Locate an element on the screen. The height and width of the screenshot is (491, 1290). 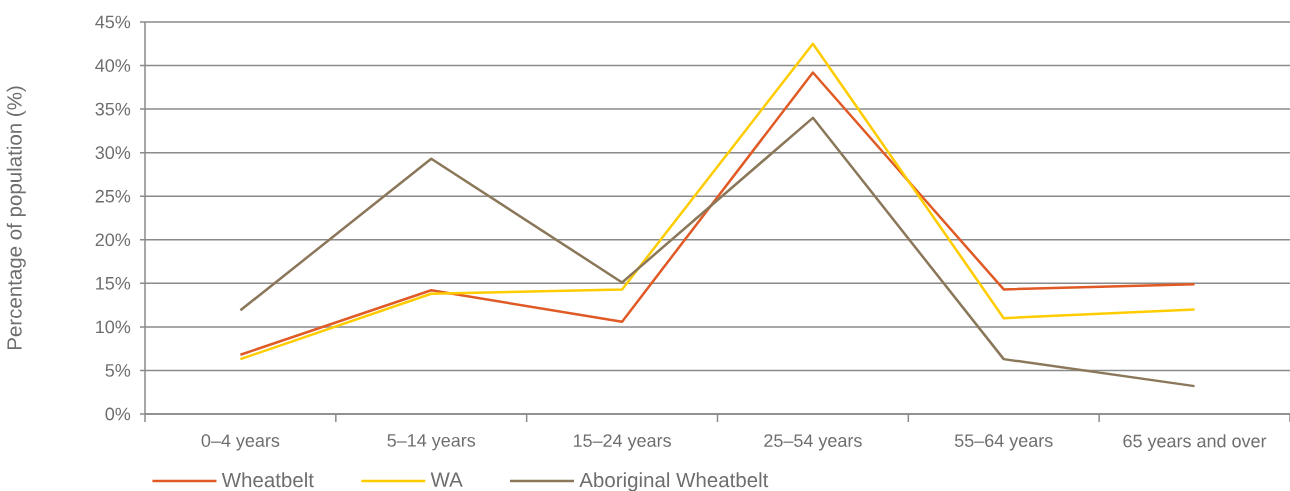
x-tick-label: 0–4 years is located at coordinates (240, 442).